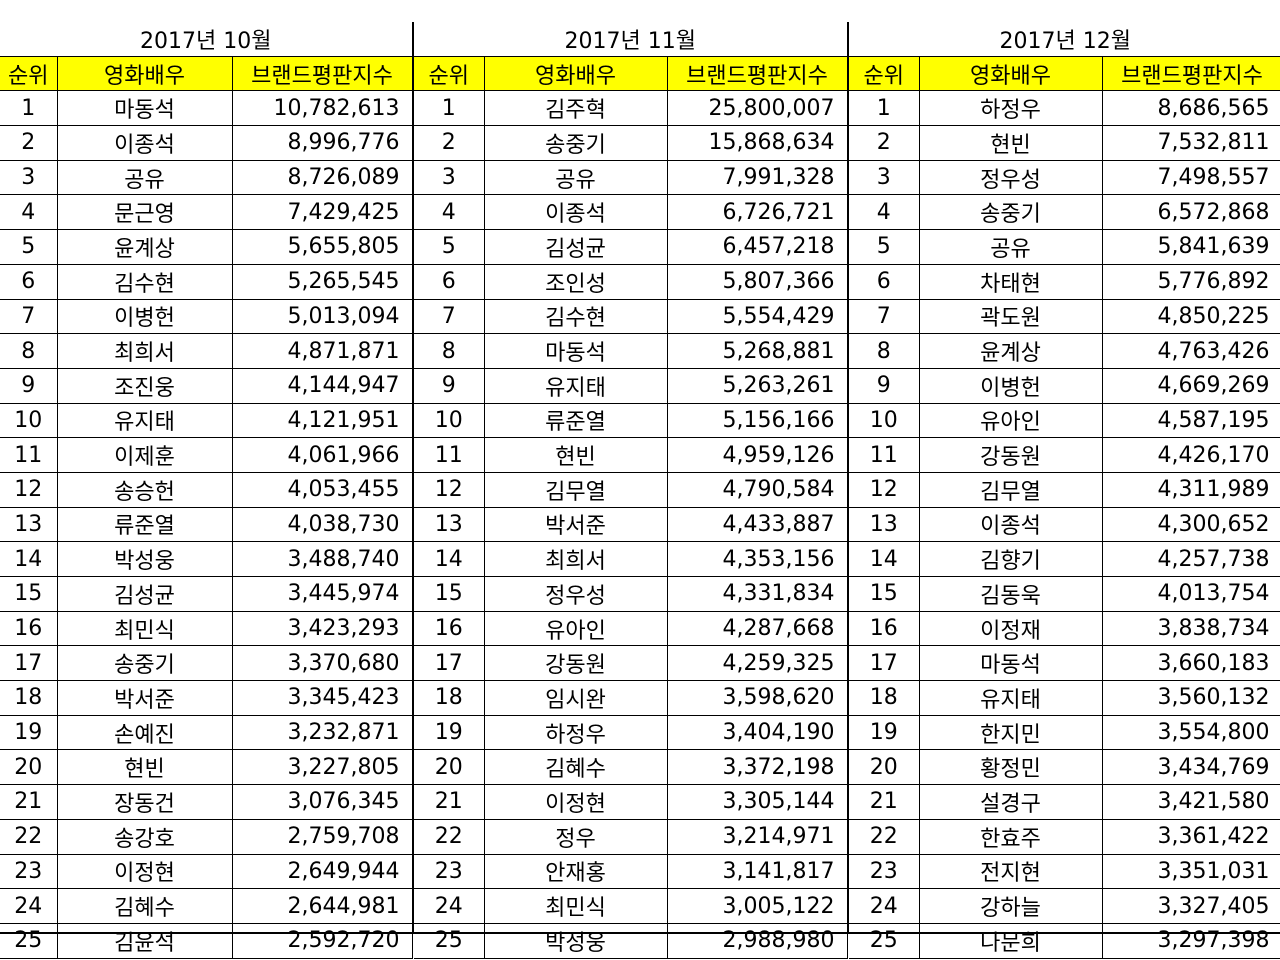 The width and height of the screenshot is (1280, 960). What do you see at coordinates (1064, 317) in the screenshot?
I see `table-row: 7 곽도원 4,850,225` at bounding box center [1064, 317].